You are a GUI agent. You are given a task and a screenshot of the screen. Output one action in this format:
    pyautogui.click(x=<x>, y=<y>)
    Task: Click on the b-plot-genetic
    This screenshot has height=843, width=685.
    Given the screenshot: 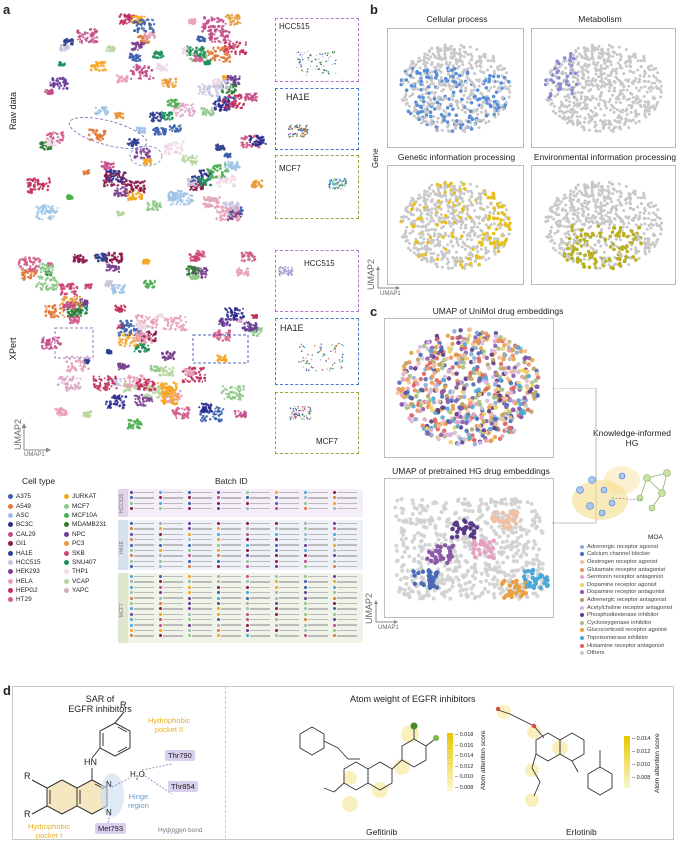 What is the action you would take?
    pyautogui.click(x=455, y=225)
    